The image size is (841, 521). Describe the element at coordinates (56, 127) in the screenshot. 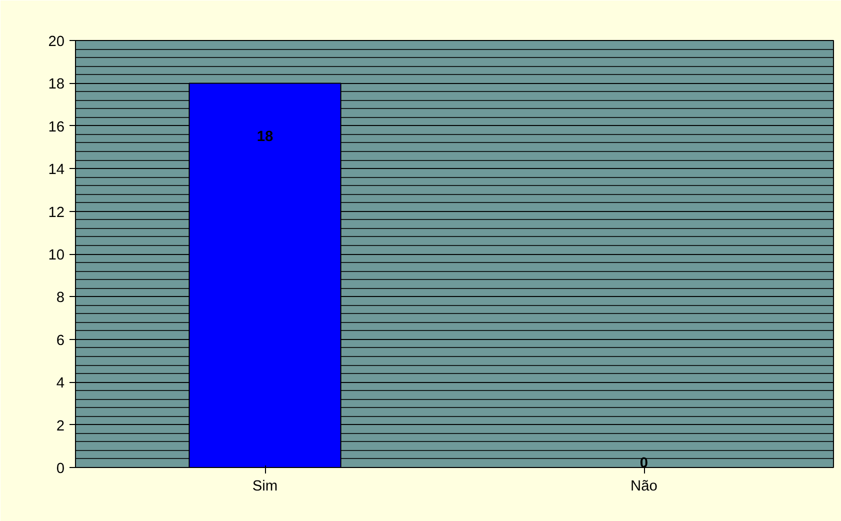

I see `y-tick-label: 16` at that location.